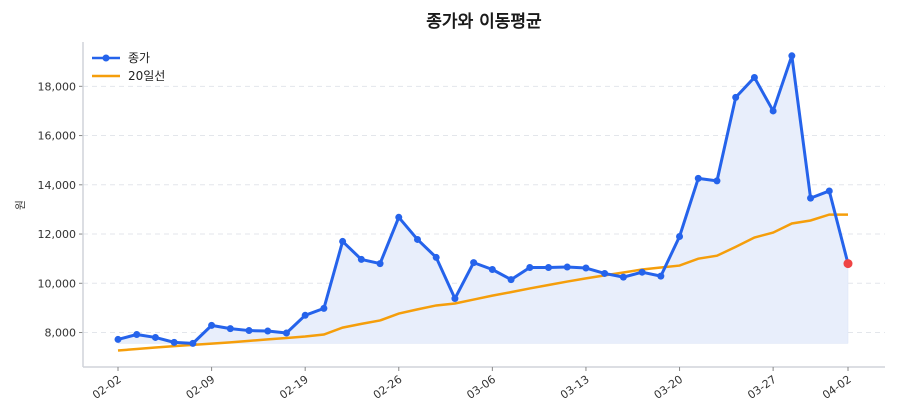 This screenshot has width=900, height=420. I want to click on y-tick-label: 14,000, so click(57, 185).